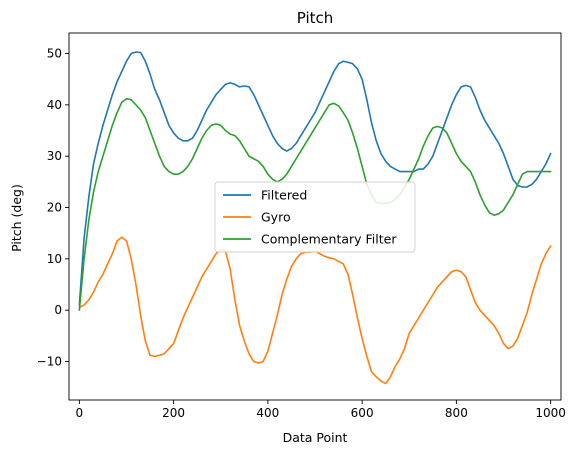 Image resolution: width=574 pixels, height=455 pixels. What do you see at coordinates (54, 105) in the screenshot?
I see `y-tick-label: 40` at bounding box center [54, 105].